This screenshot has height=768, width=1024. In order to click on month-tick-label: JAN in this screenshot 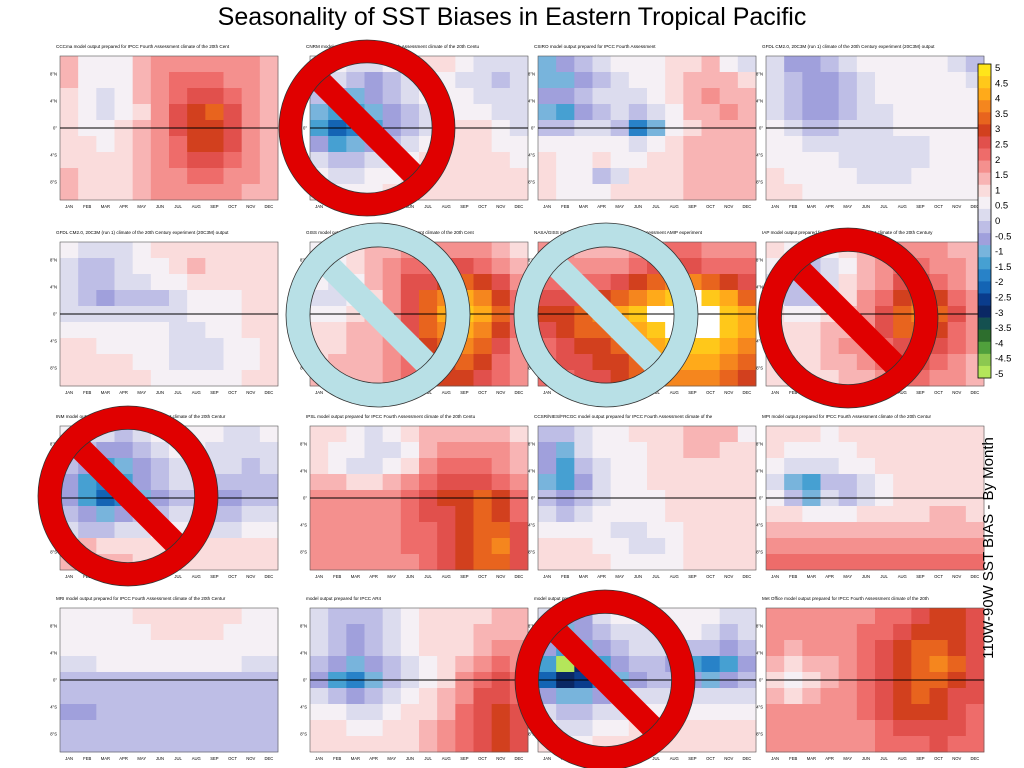, I will do `click(775, 576)`.